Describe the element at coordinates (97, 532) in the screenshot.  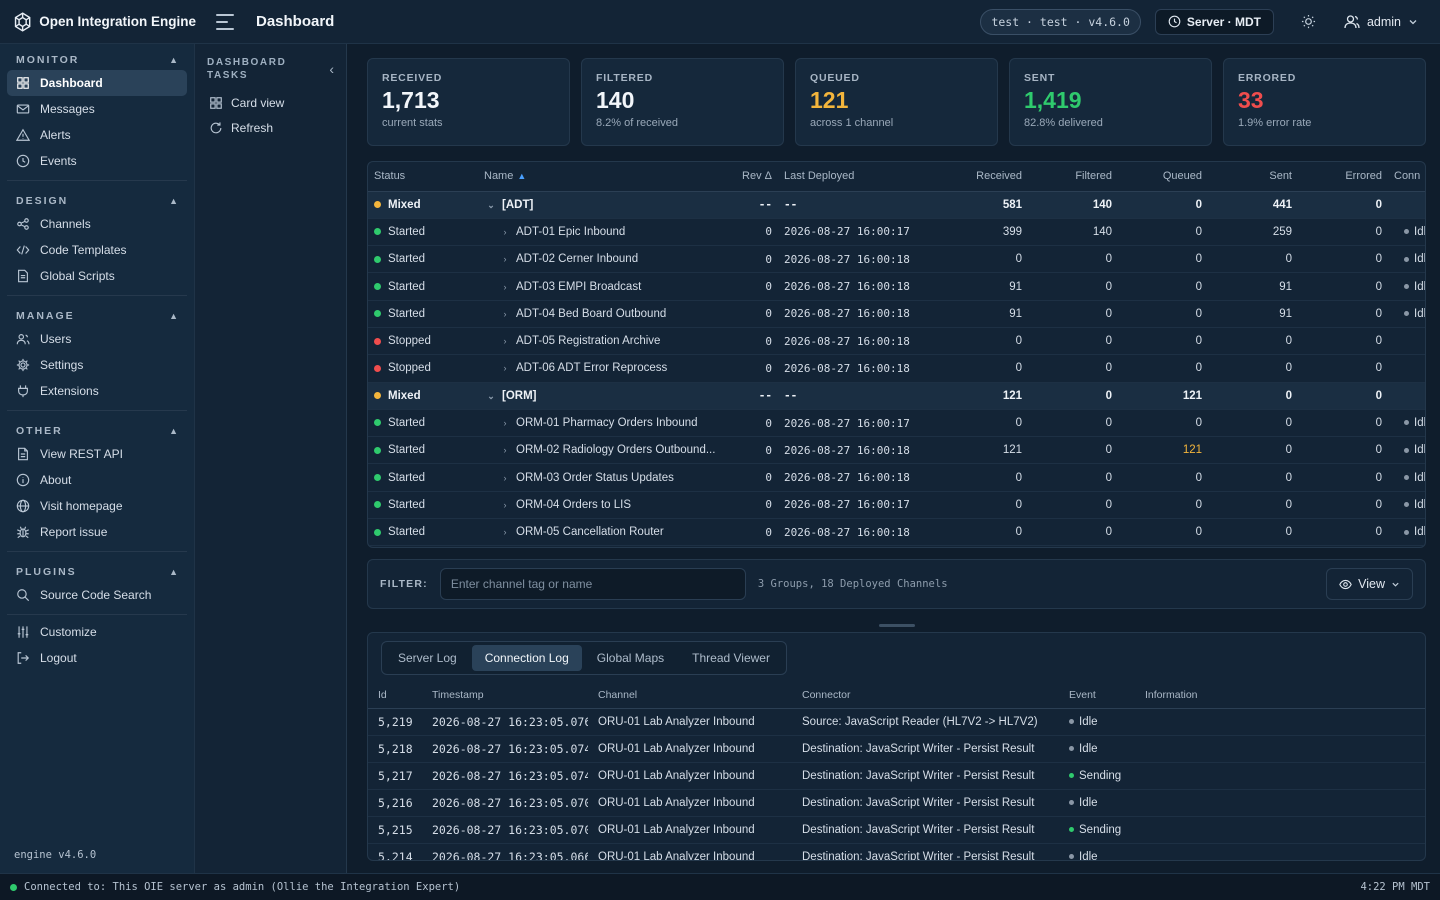
I see `sidebar-item-report-issue: Report issue` at that location.